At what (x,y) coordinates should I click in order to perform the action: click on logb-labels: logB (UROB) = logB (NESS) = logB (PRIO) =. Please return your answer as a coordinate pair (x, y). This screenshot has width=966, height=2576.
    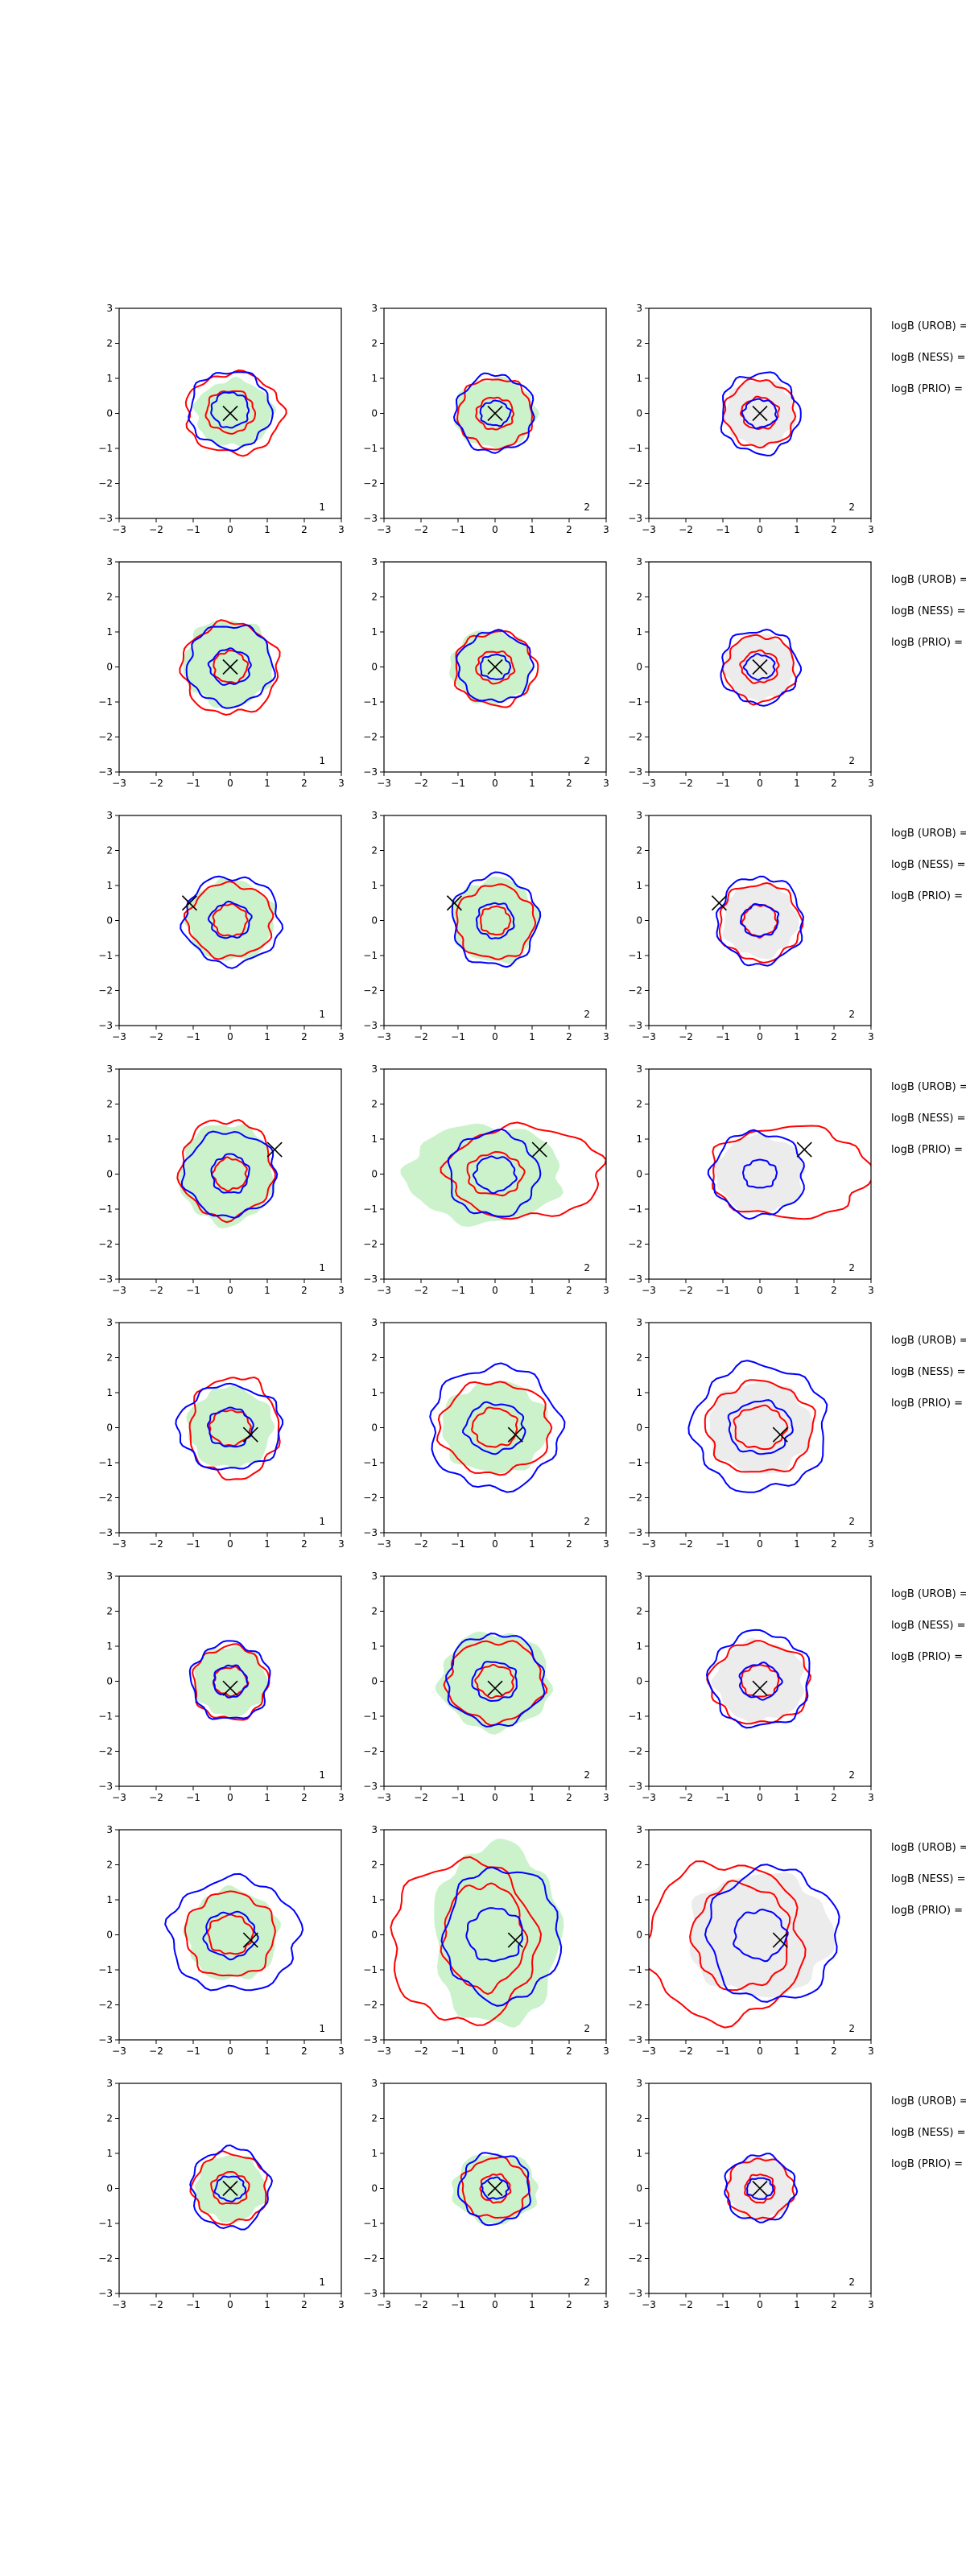
    Looking at the image, I should click on (928, 611).